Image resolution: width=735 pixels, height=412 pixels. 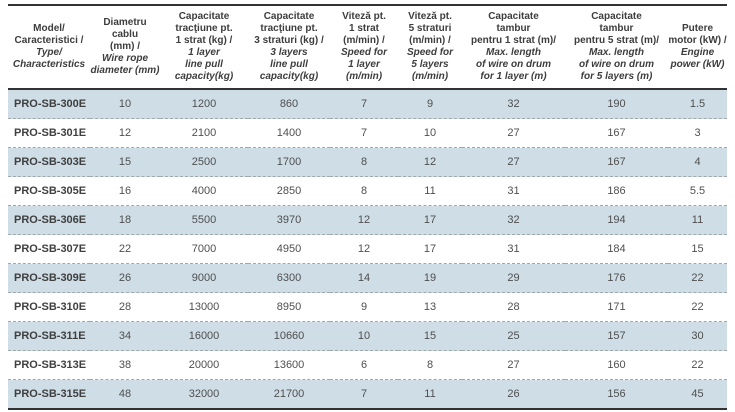 What do you see at coordinates (289, 103) in the screenshot?
I see `value-cell: 860` at bounding box center [289, 103].